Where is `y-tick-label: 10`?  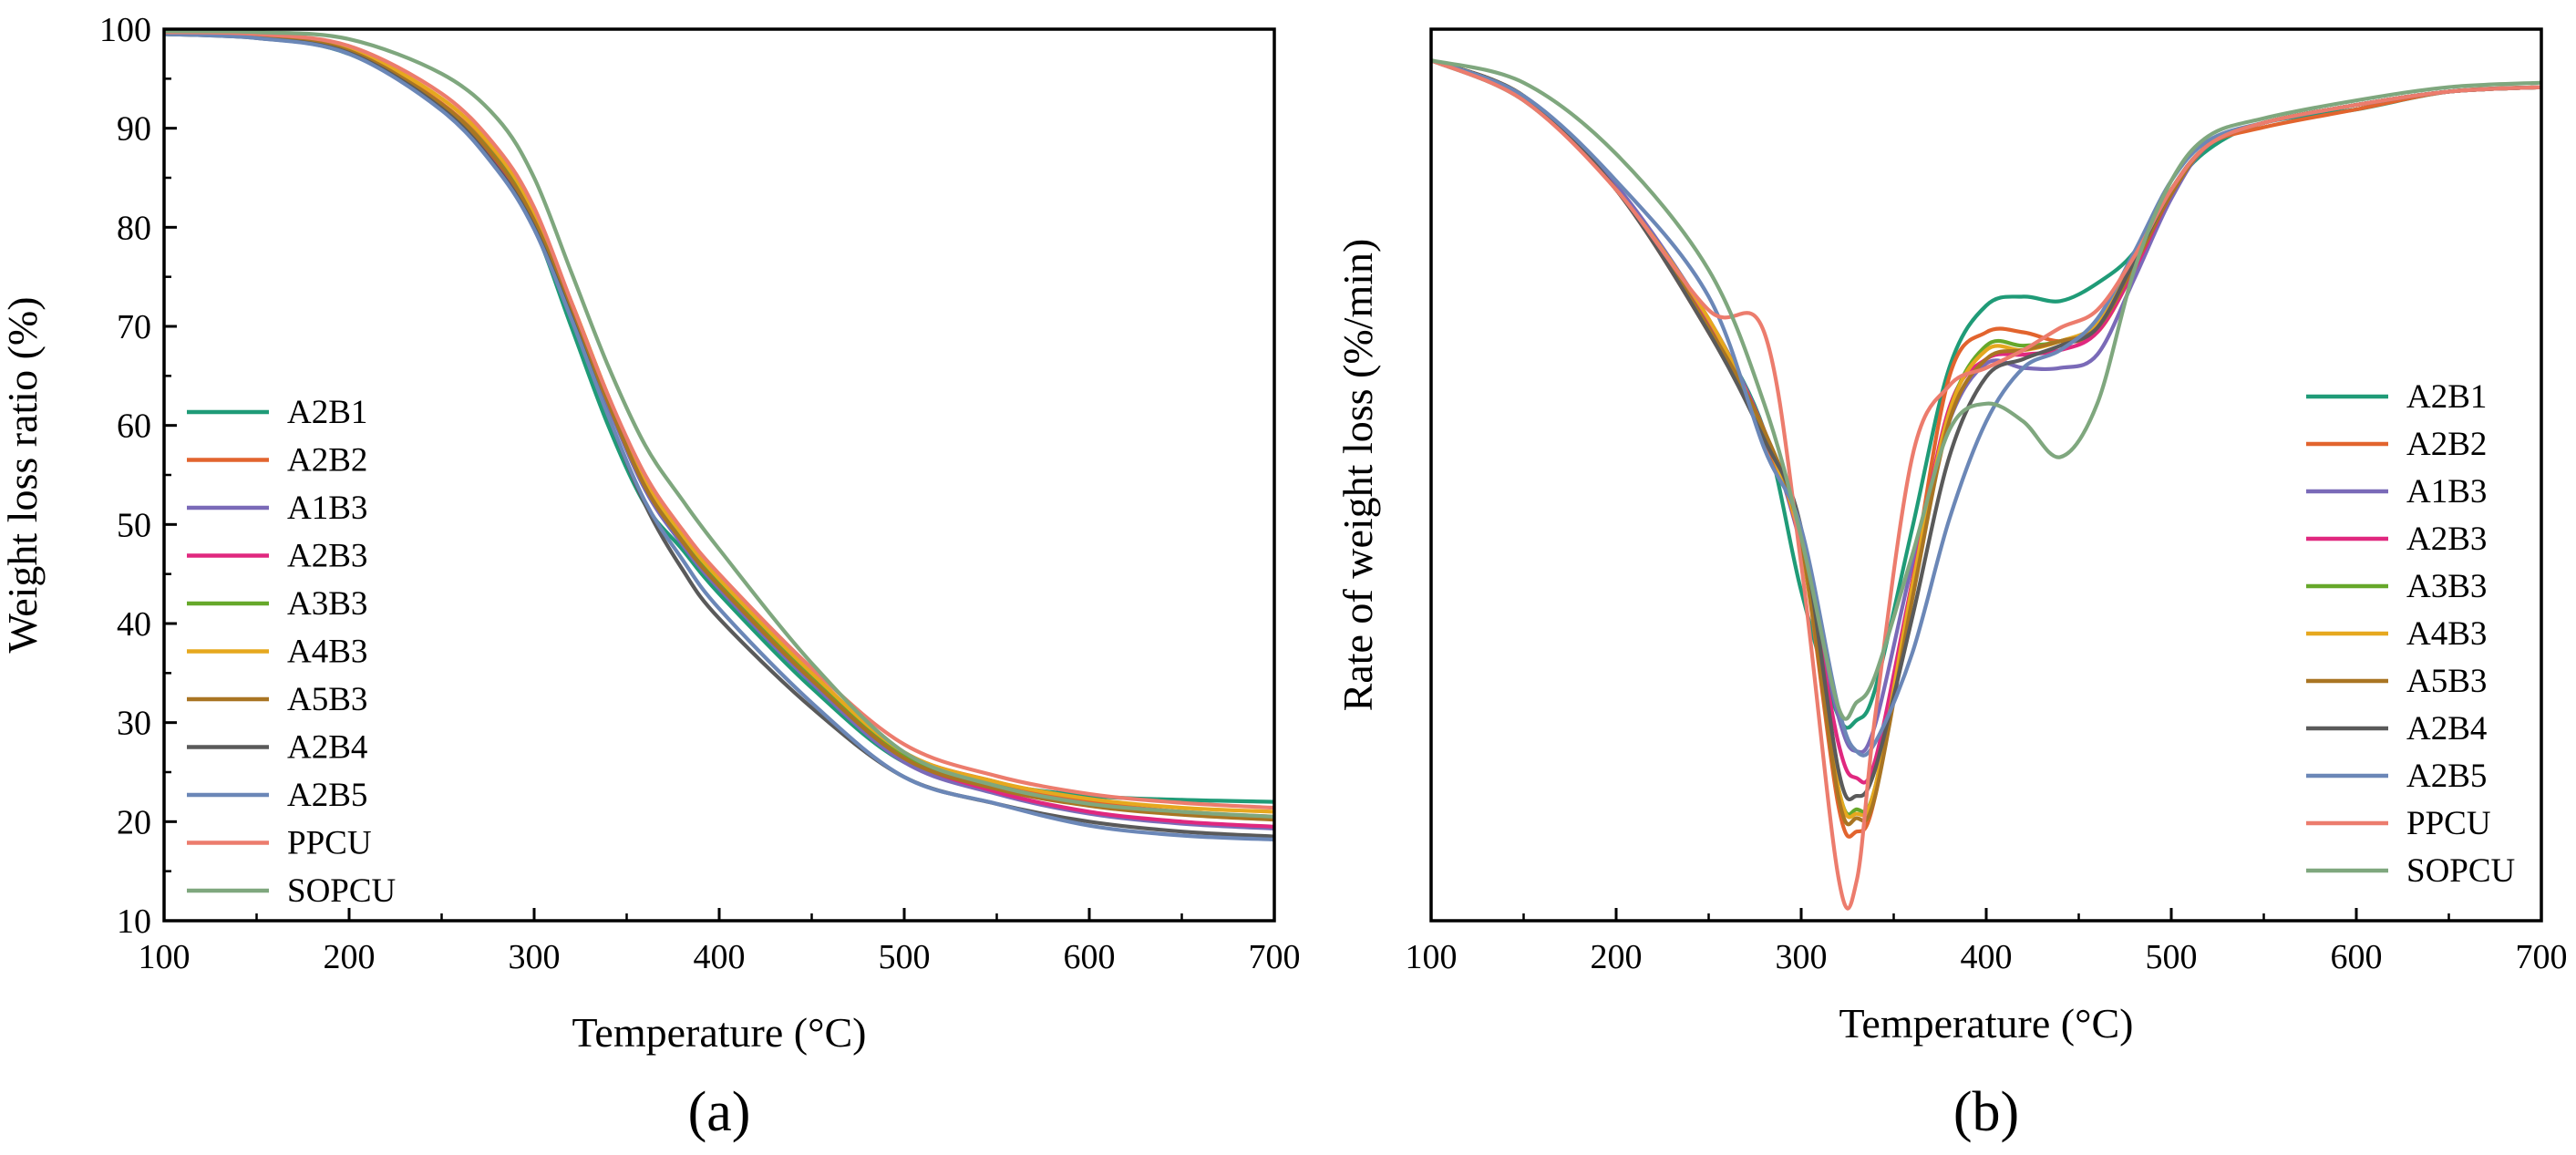
y-tick-label: 10 is located at coordinates (134, 921).